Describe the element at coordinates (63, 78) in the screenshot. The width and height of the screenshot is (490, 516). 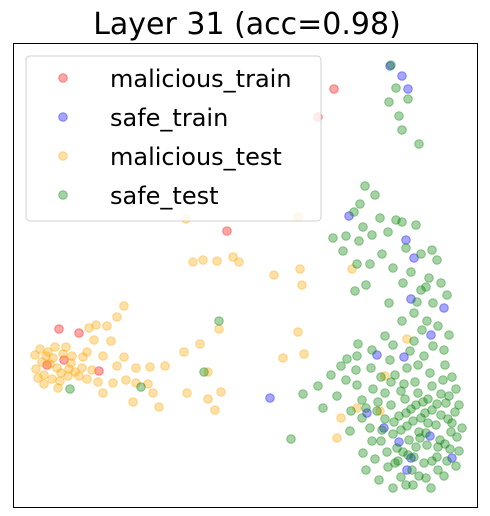
I see `legend-marker-malicious-train` at that location.